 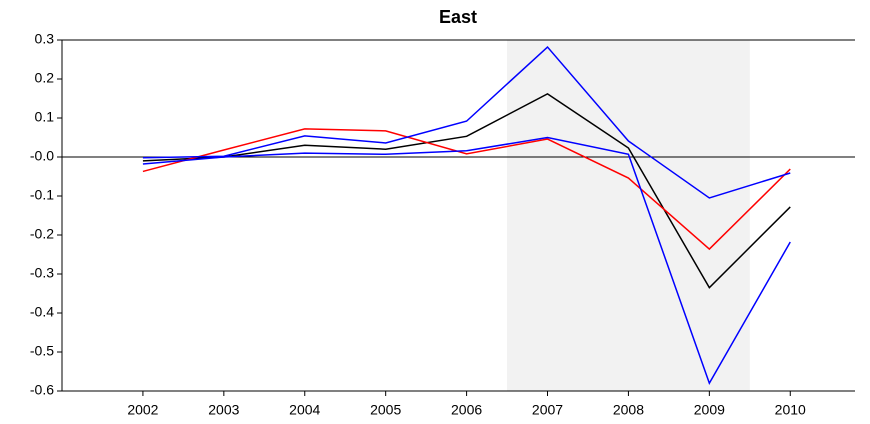 What do you see at coordinates (547, 410) in the screenshot?
I see `x-tick-label: 2007` at bounding box center [547, 410].